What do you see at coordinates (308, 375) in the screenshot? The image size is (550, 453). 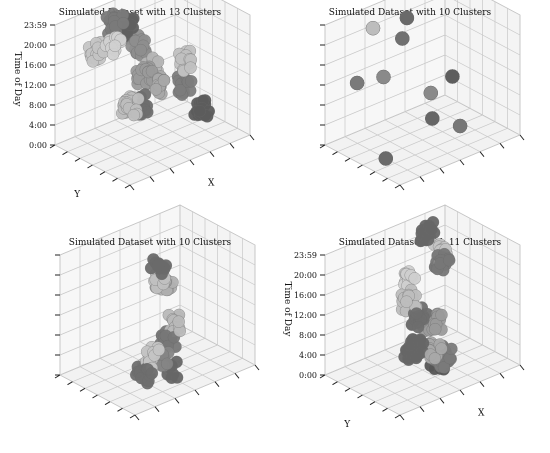 I see `z-tick-label: 0:00` at bounding box center [308, 375].